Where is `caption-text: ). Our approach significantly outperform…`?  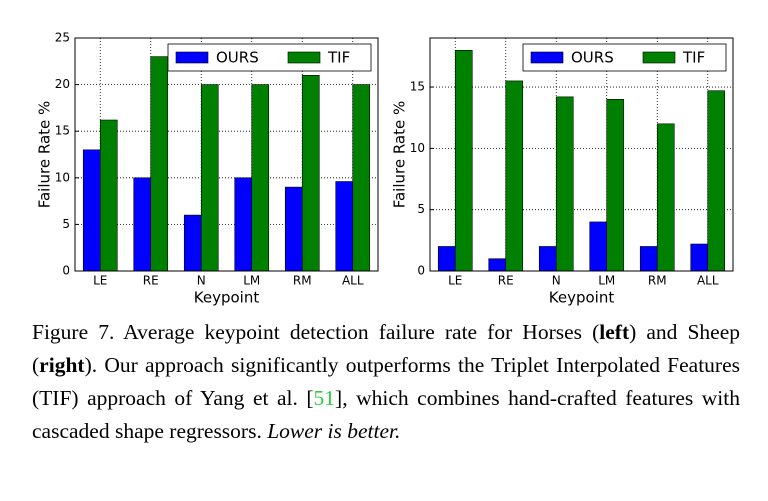
caption-text: ). Our approach significantly outperform… is located at coordinates (386, 381).